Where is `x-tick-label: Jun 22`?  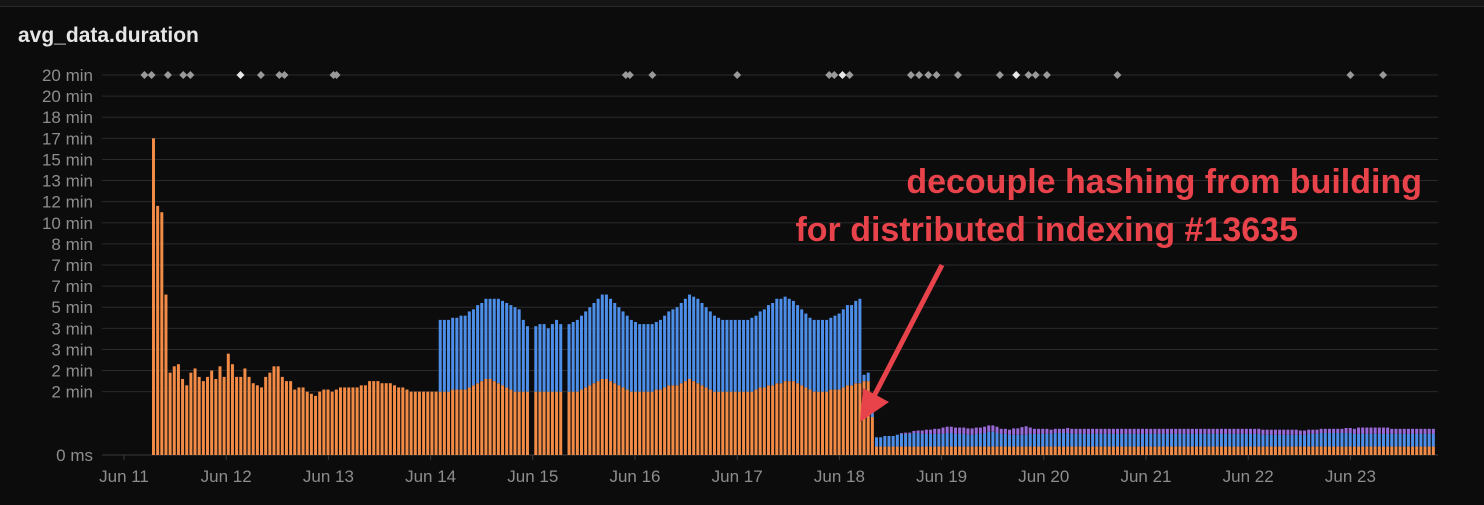 x-tick-label: Jun 22 is located at coordinates (1248, 476).